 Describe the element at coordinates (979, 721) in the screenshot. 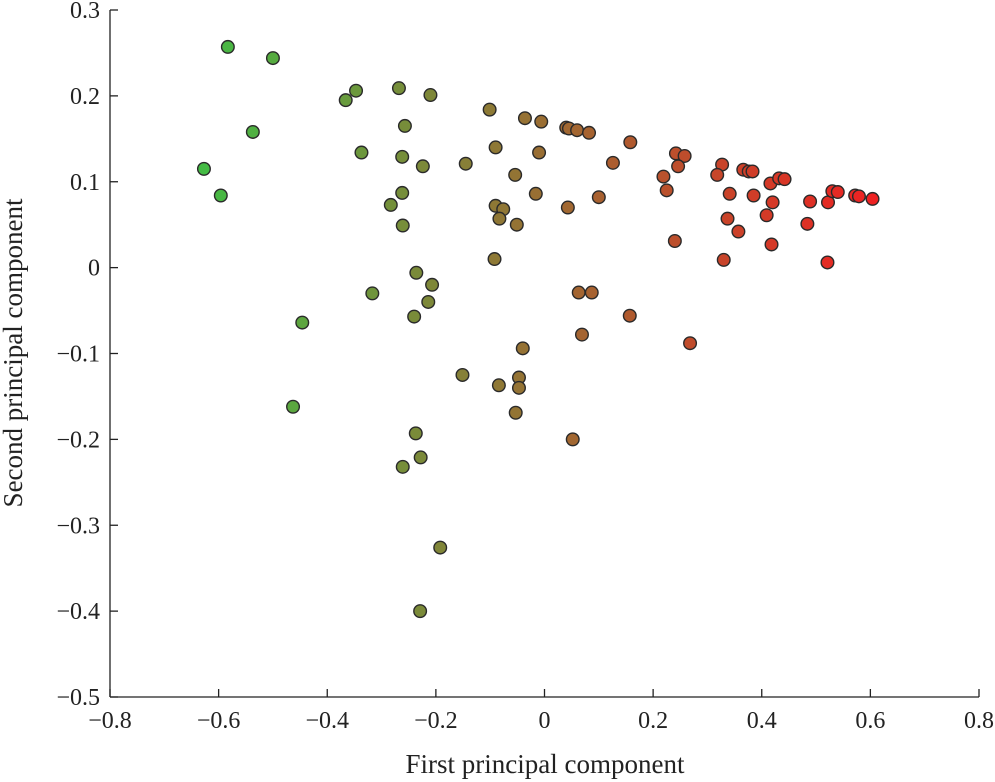

I see `x-tick-label: 0.8` at that location.